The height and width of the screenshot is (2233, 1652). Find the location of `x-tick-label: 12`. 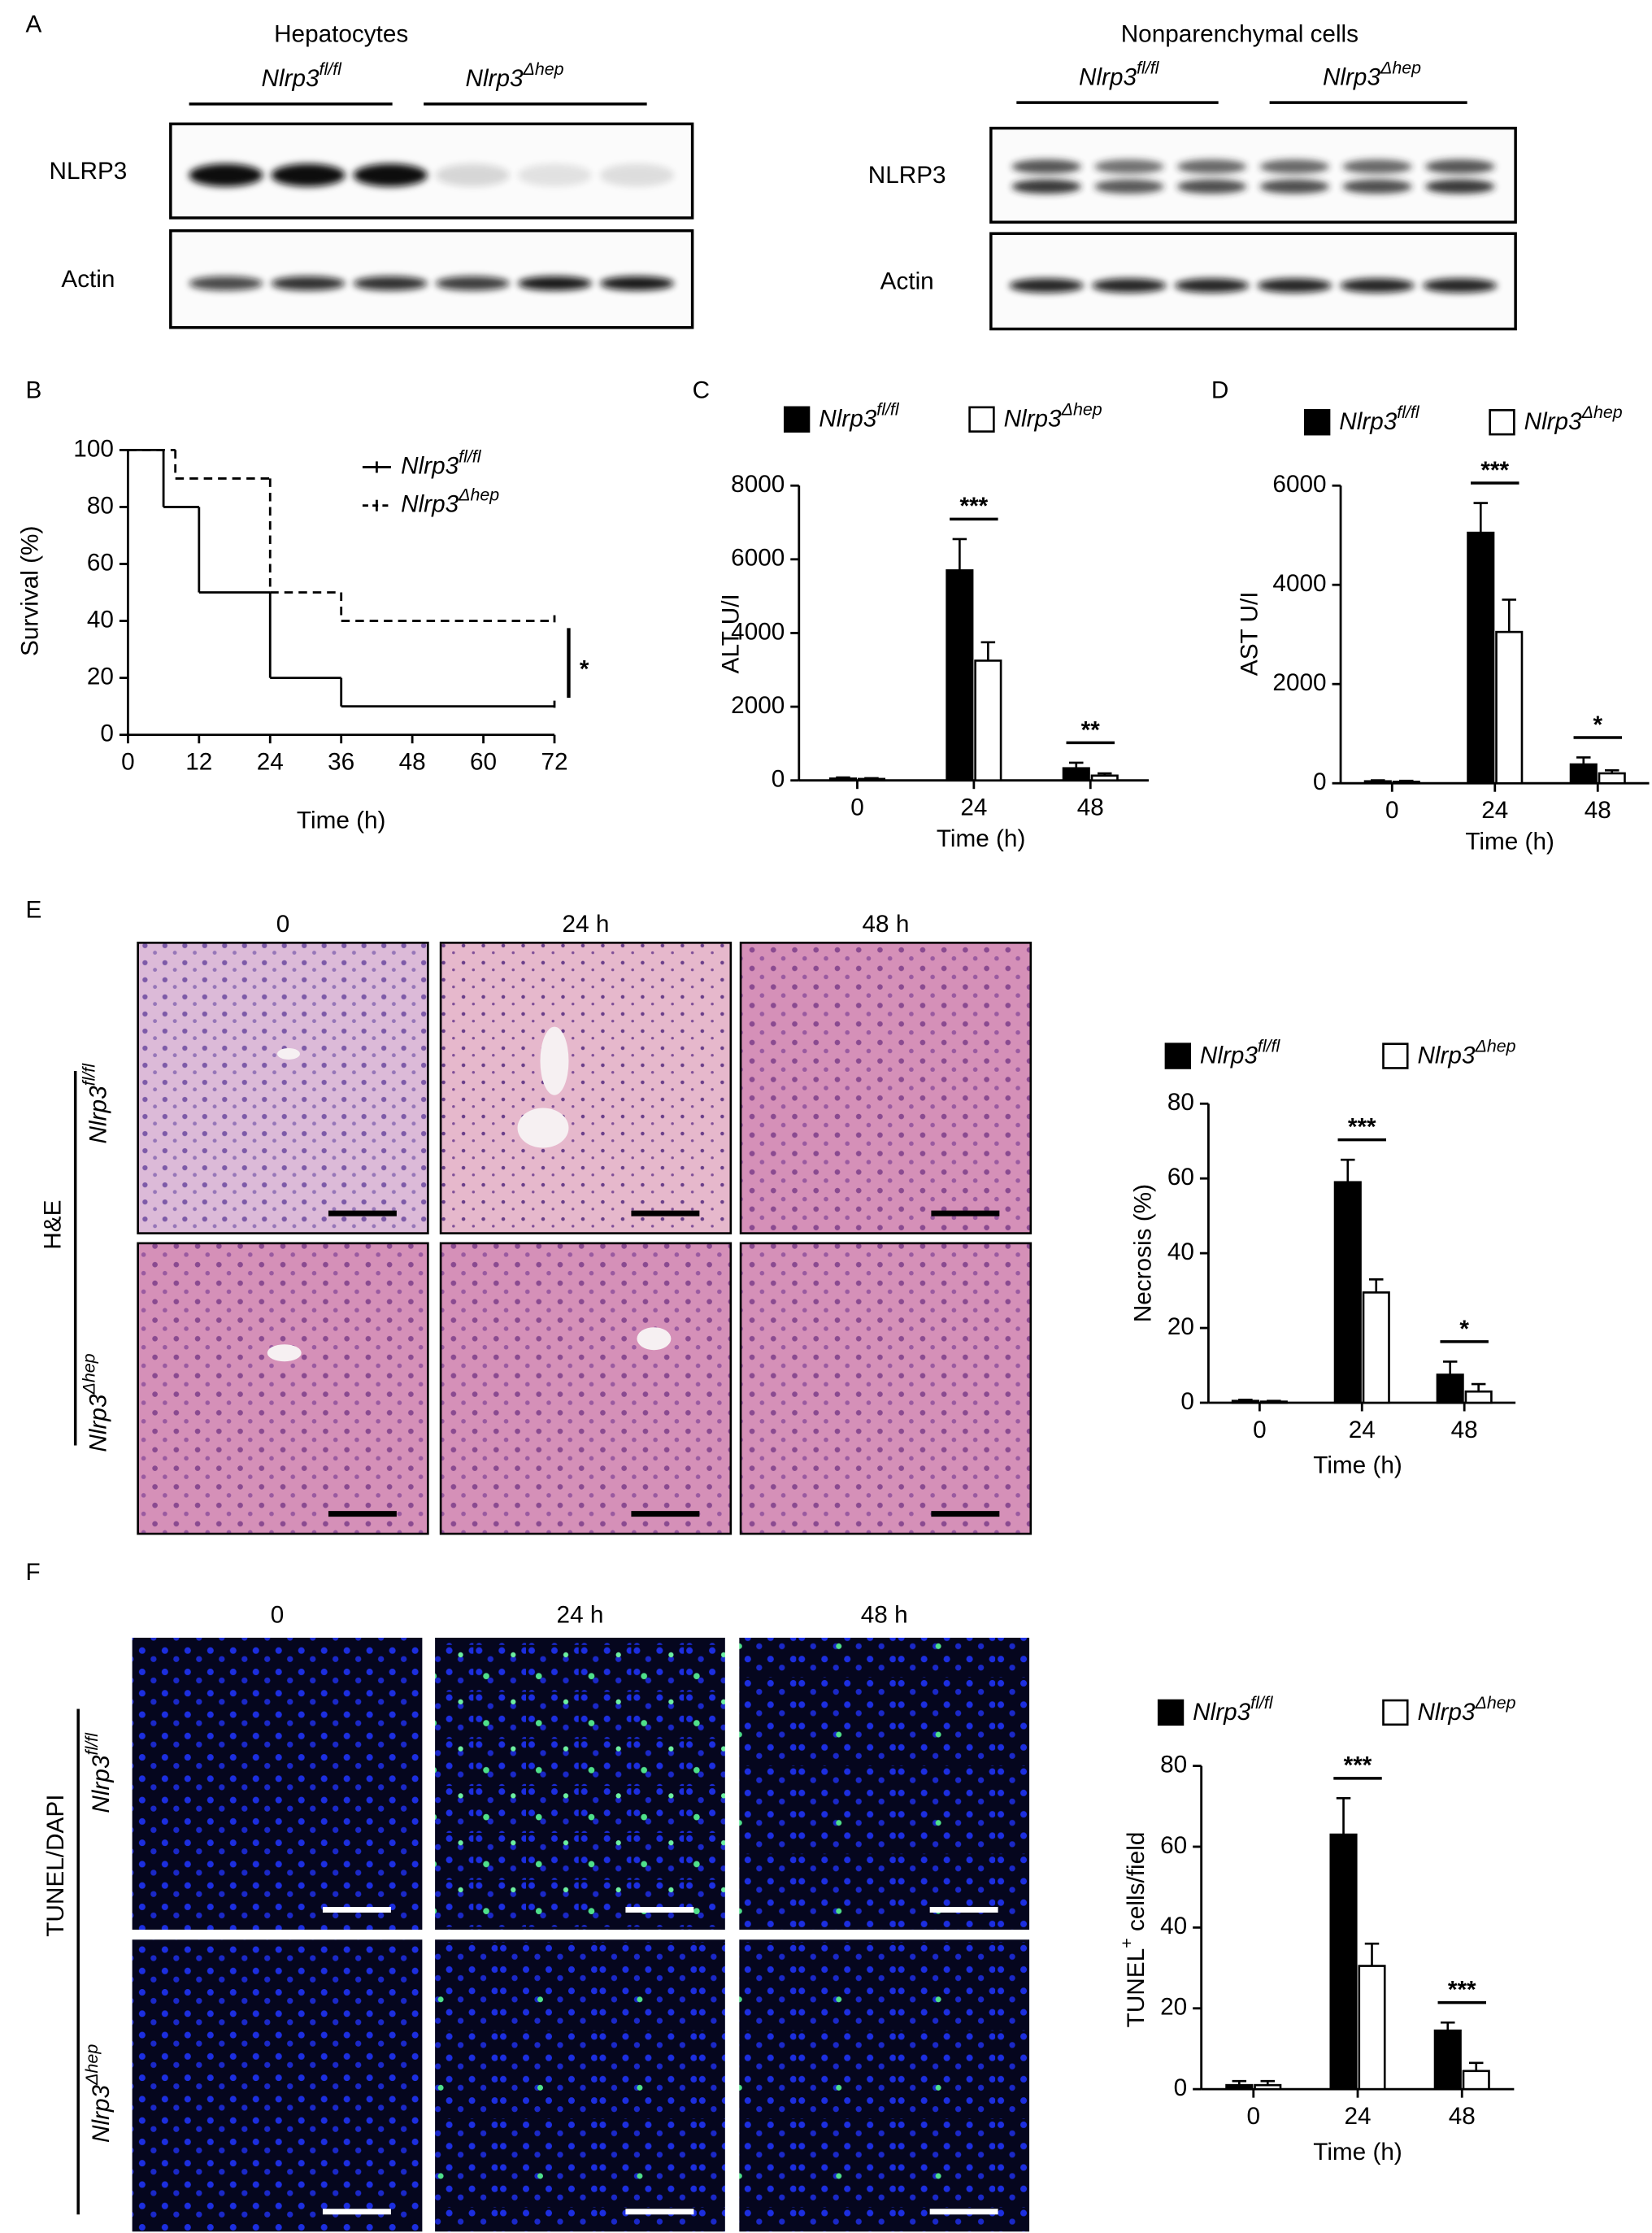

x-tick-label: 12 is located at coordinates (198, 762).